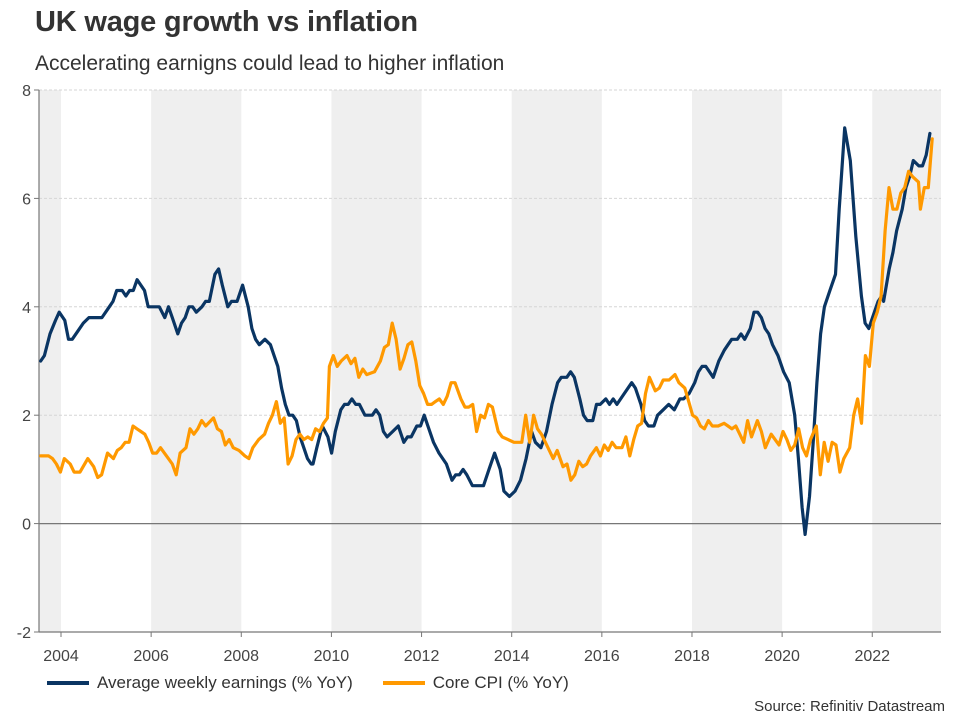 Image resolution: width=960 pixels, height=720 pixels. I want to click on legend-label-earnings: Average weekly earnings (% YoY), so click(225, 682).